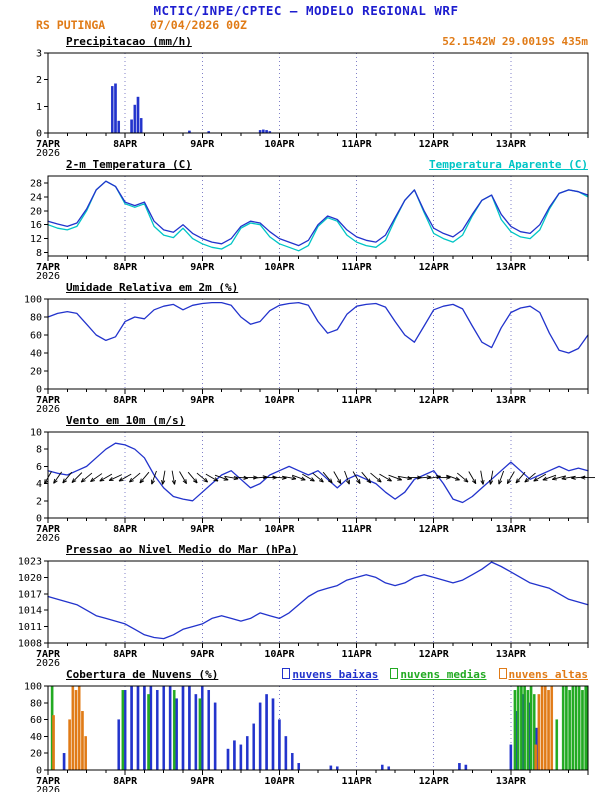 The height and width of the screenshot is (792, 612). Describe the element at coordinates (286, 673) in the screenshot. I see `low-cloud-swatch-icon` at that location.